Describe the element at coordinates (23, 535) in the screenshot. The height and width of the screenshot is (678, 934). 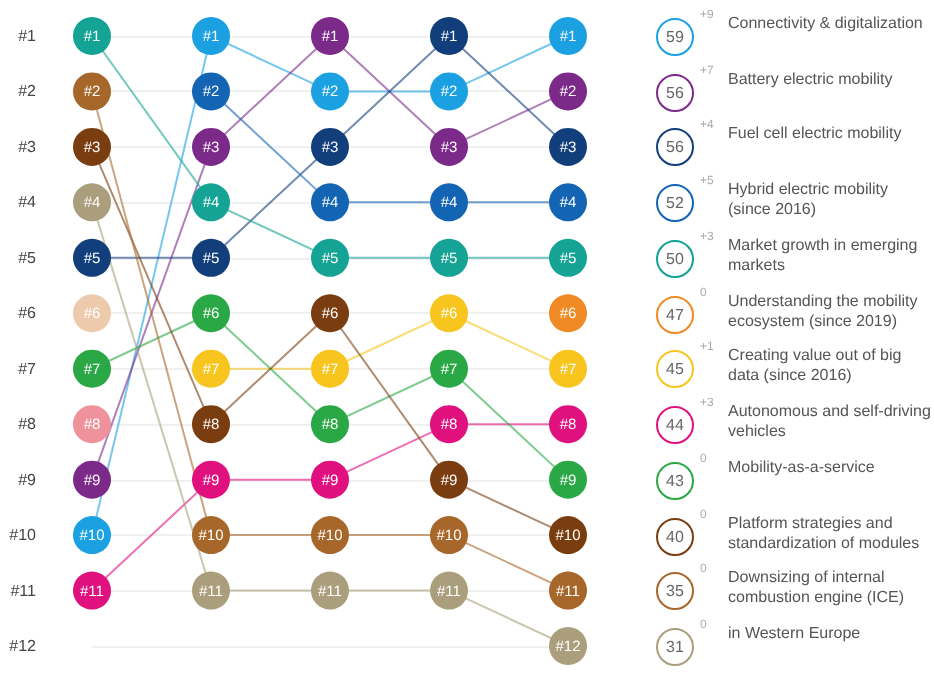
I see `y-tick-label: #10` at that location.